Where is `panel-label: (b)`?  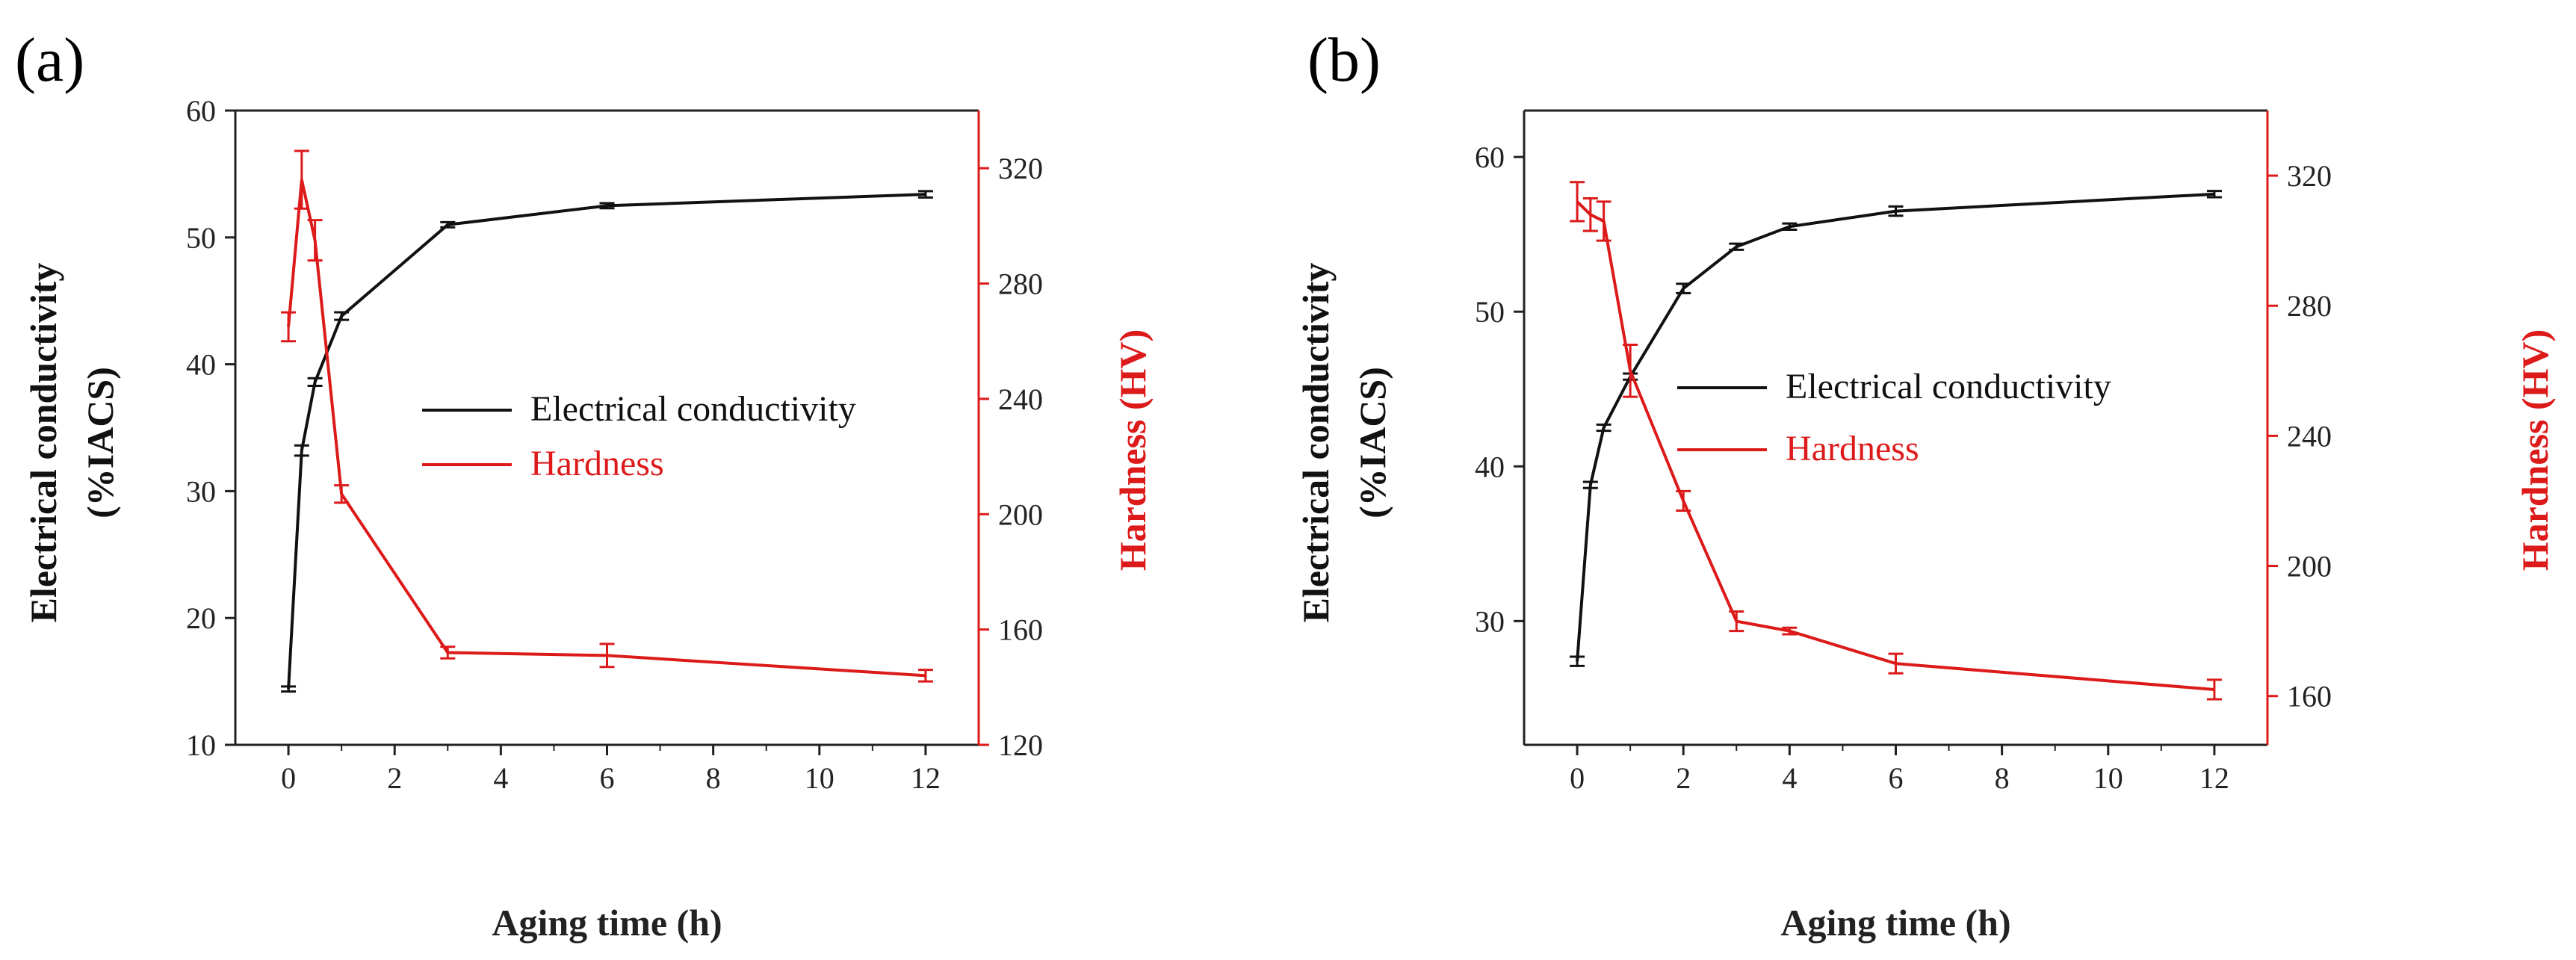
panel-label: (b) is located at coordinates (1344, 60).